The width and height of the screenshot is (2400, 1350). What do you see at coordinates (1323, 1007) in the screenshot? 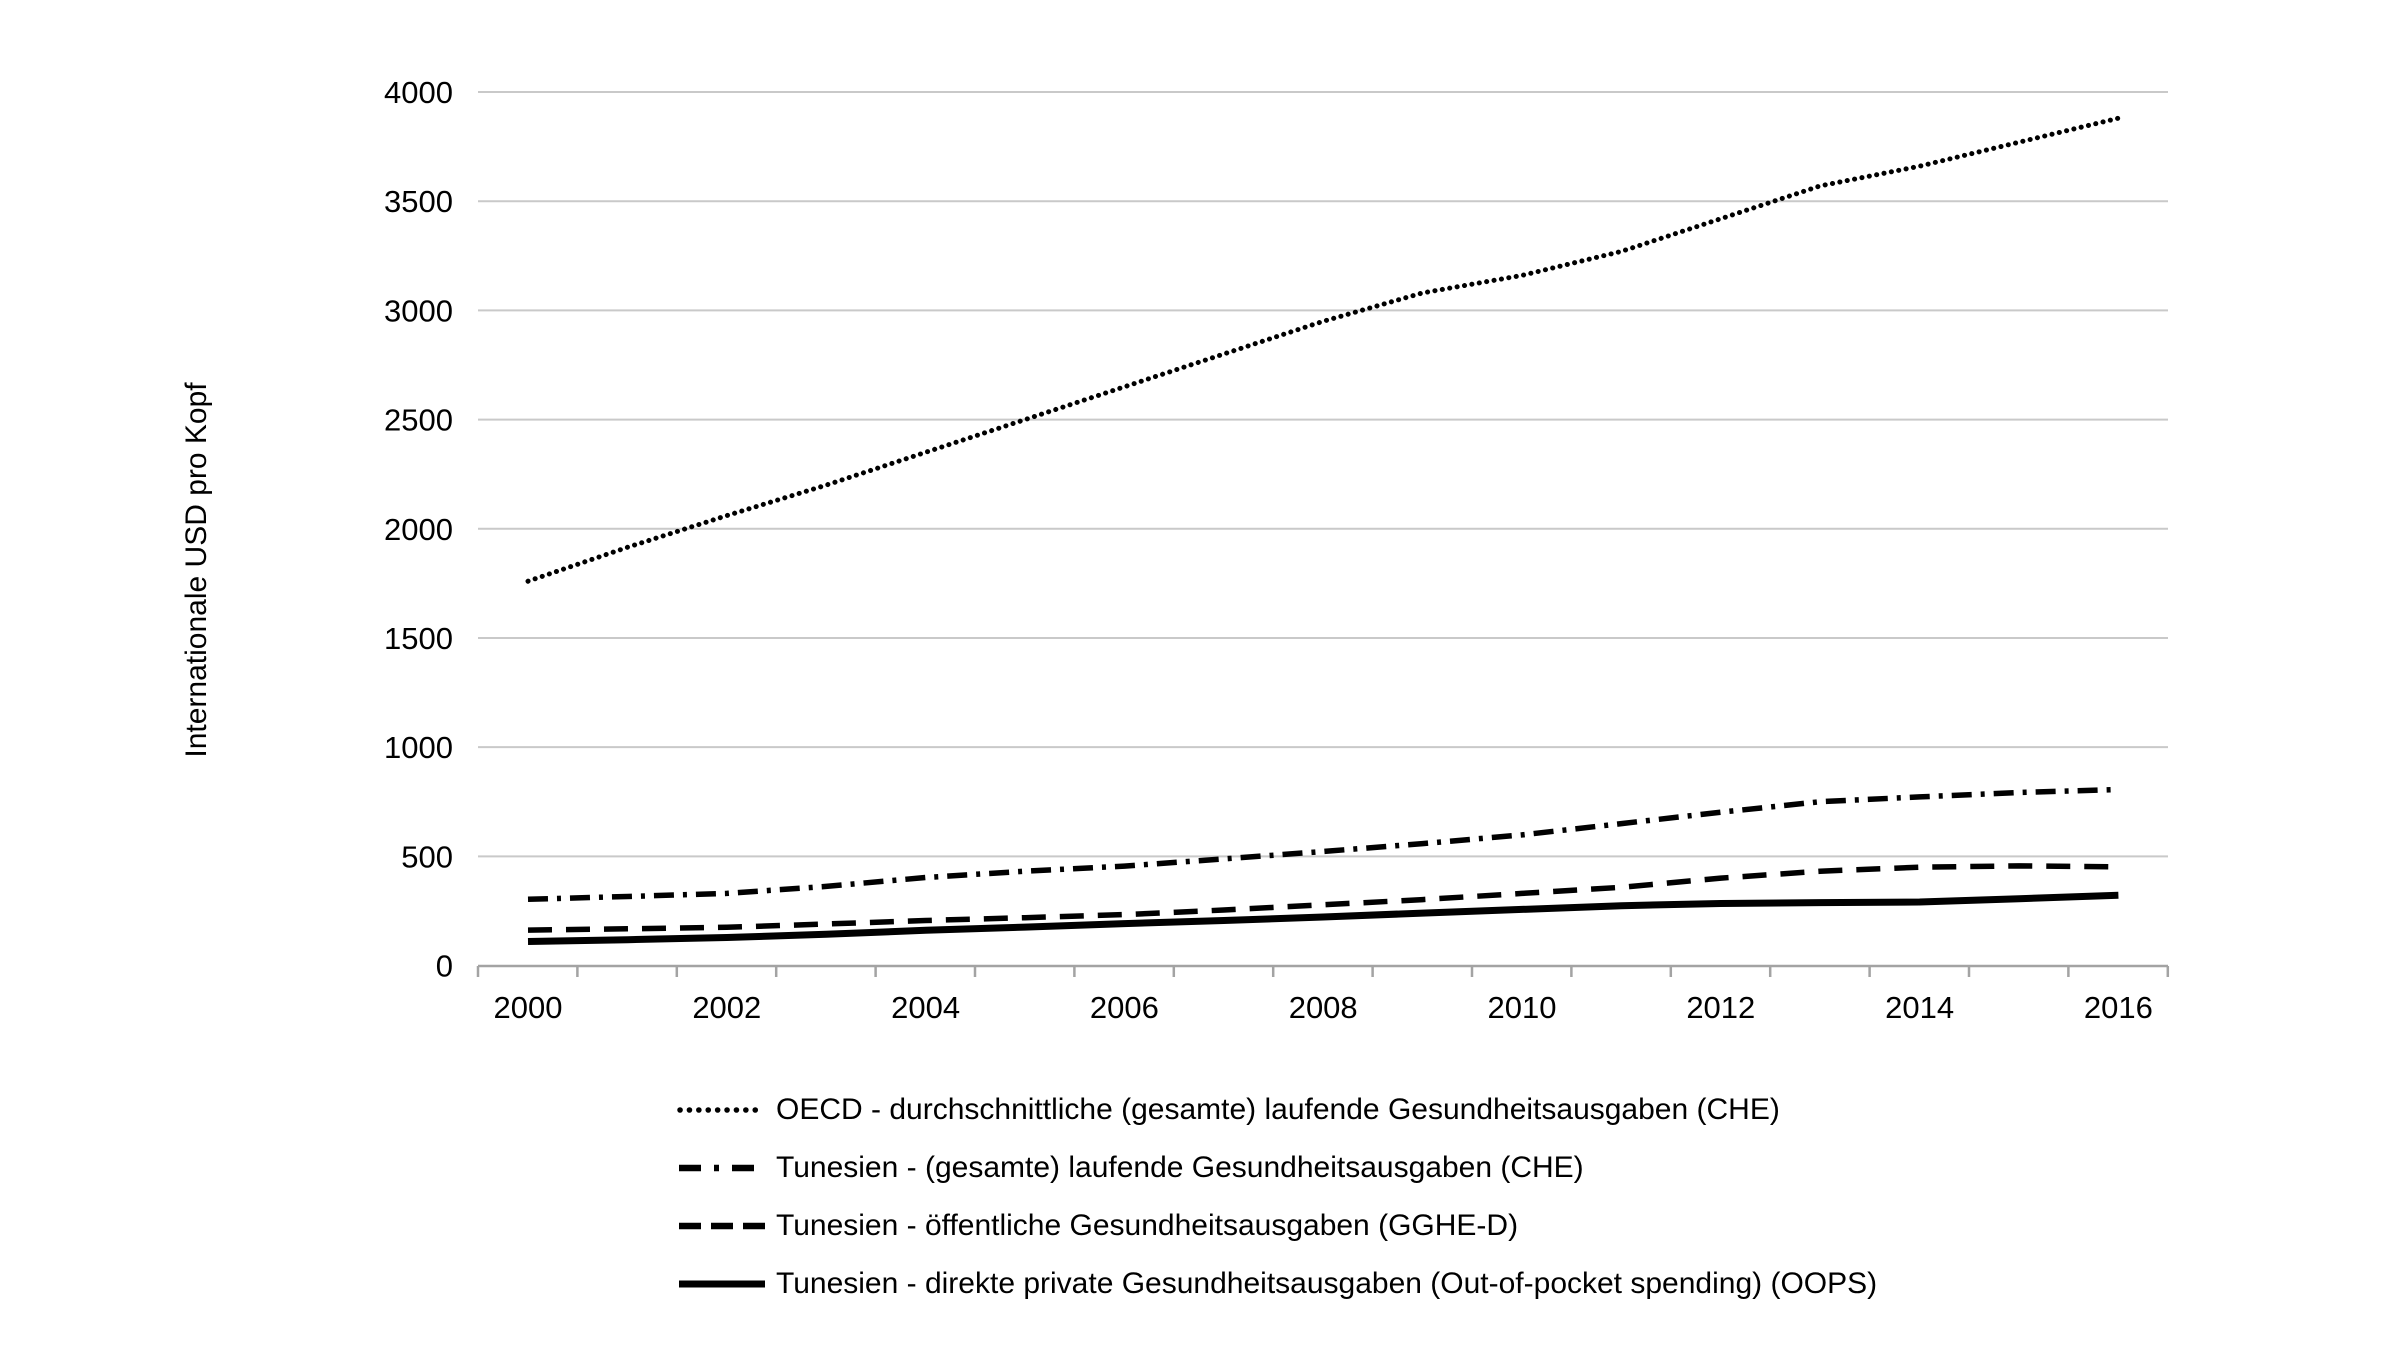
I see `x-tick-label-2008: 2008` at bounding box center [1323, 1007].